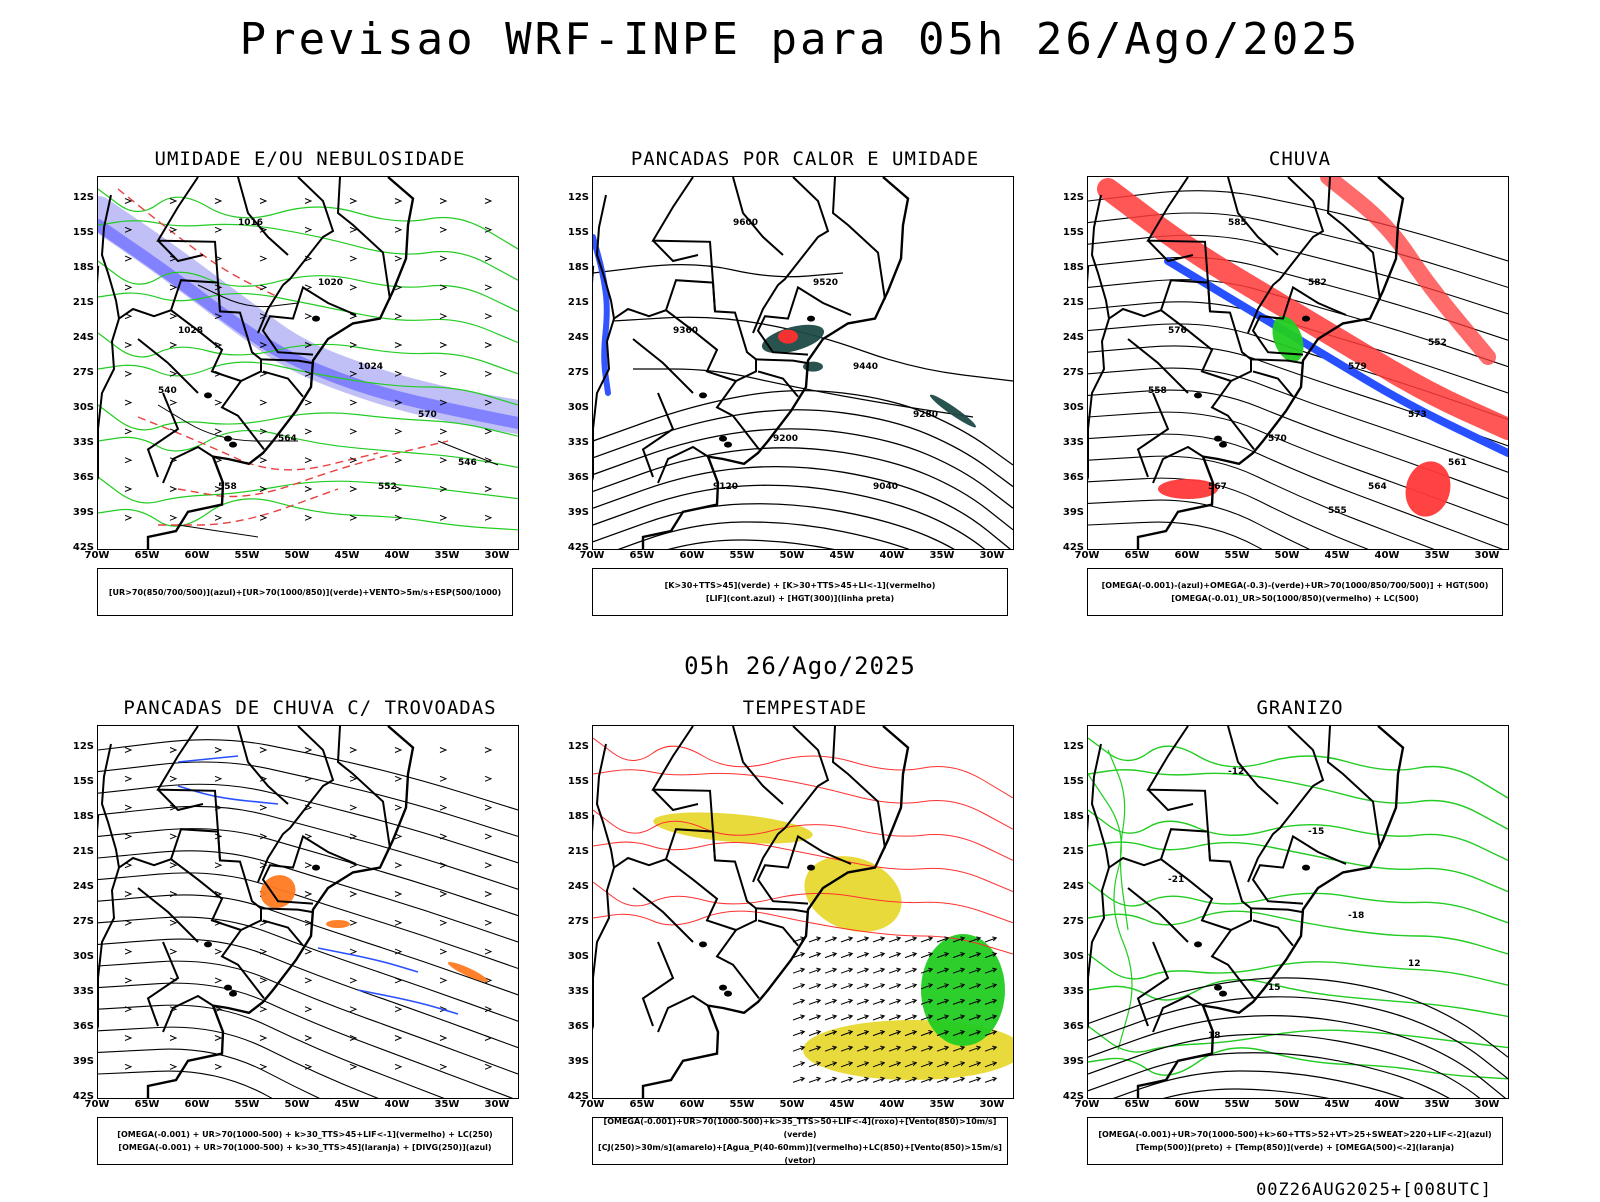 This screenshot has height=1202, width=1600. What do you see at coordinates (800, 39) in the screenshot?
I see `main-title: Previsao WRF-INPE para 05h 26/Ago/2025` at bounding box center [800, 39].